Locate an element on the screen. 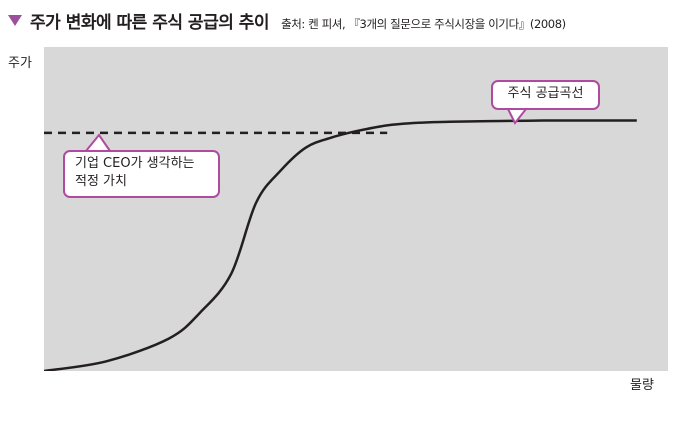  x-axis-label: 물량 is located at coordinates (642, 385).